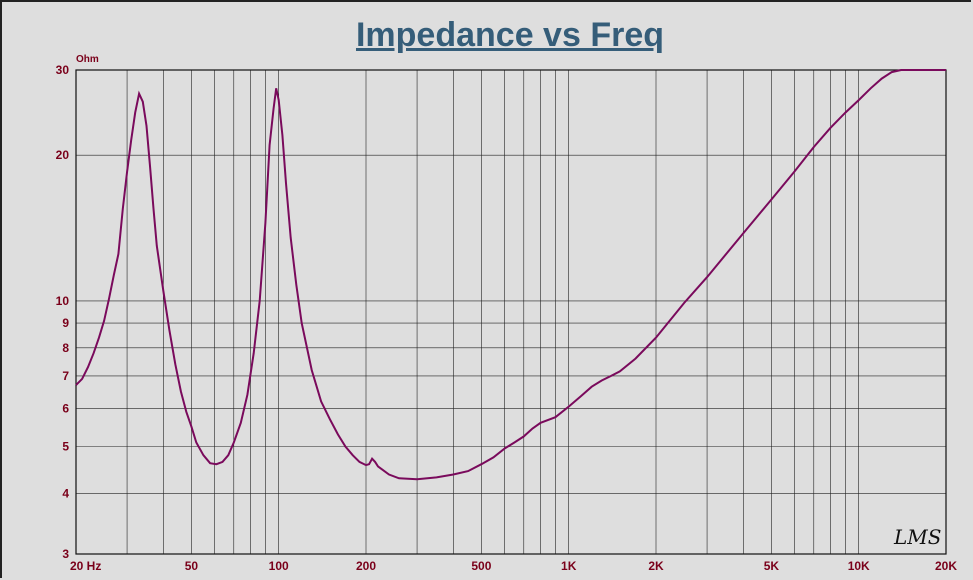 This screenshot has height=580, width=973. What do you see at coordinates (63, 70) in the screenshot?
I see `y-tick-label: 30` at bounding box center [63, 70].